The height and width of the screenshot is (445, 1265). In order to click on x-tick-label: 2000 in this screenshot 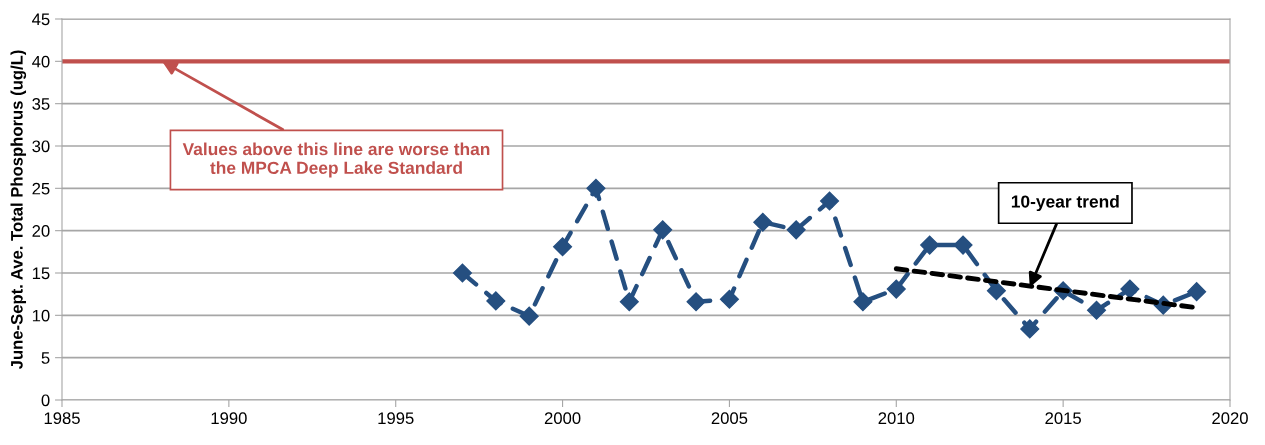, I will do `click(562, 418)`.